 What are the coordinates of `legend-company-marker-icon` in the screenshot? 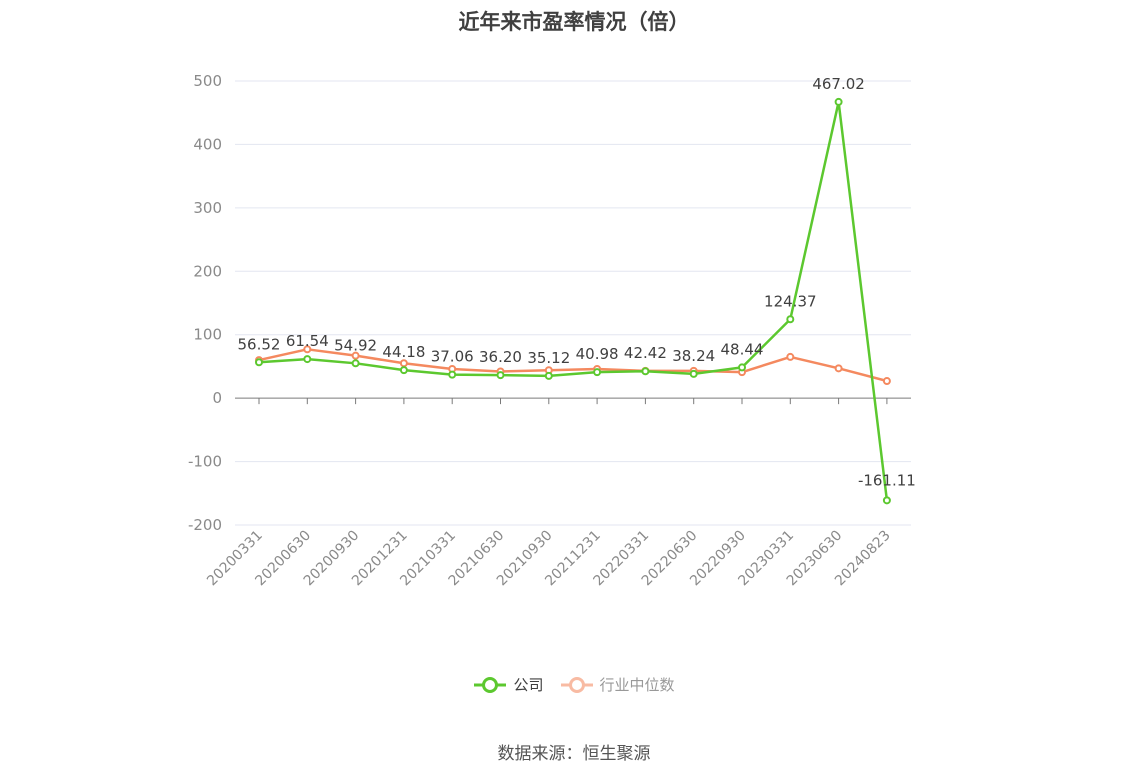 It's located at (490, 684).